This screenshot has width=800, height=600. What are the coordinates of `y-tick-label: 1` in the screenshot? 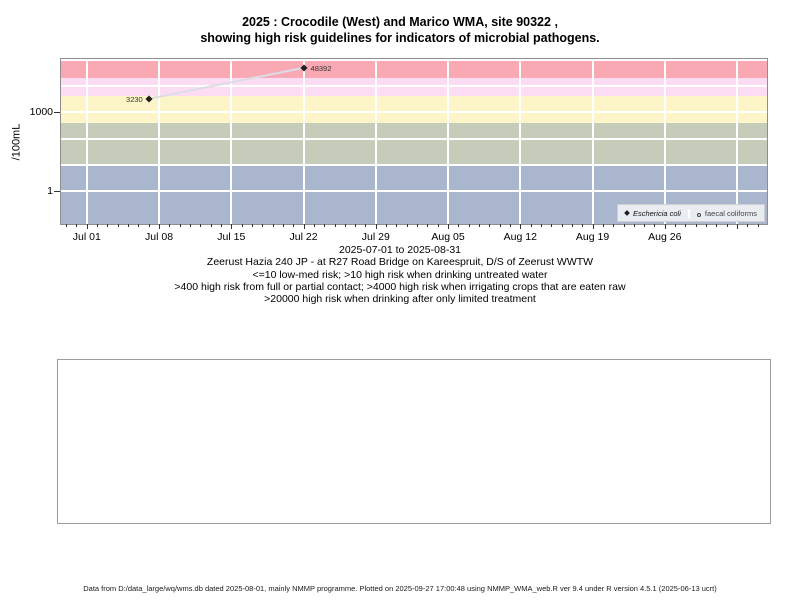 It's located at (50, 191).